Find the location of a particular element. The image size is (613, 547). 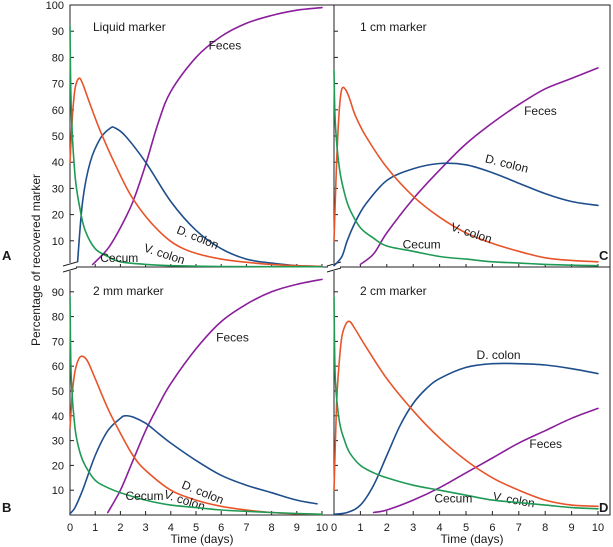

panel-title-1cm-marker: 1 cm marker is located at coordinates (393, 27).